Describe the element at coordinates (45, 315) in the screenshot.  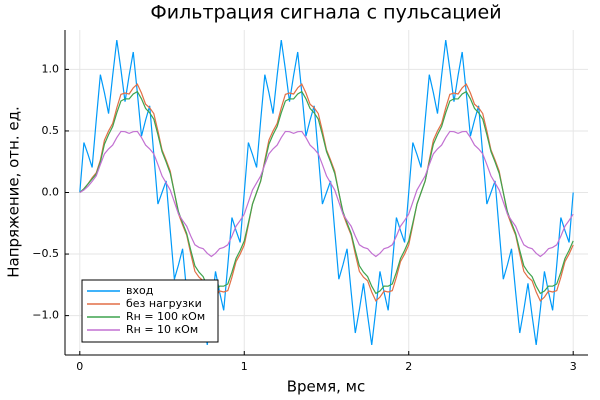
I see `y-tick-label: −1.0` at that location.